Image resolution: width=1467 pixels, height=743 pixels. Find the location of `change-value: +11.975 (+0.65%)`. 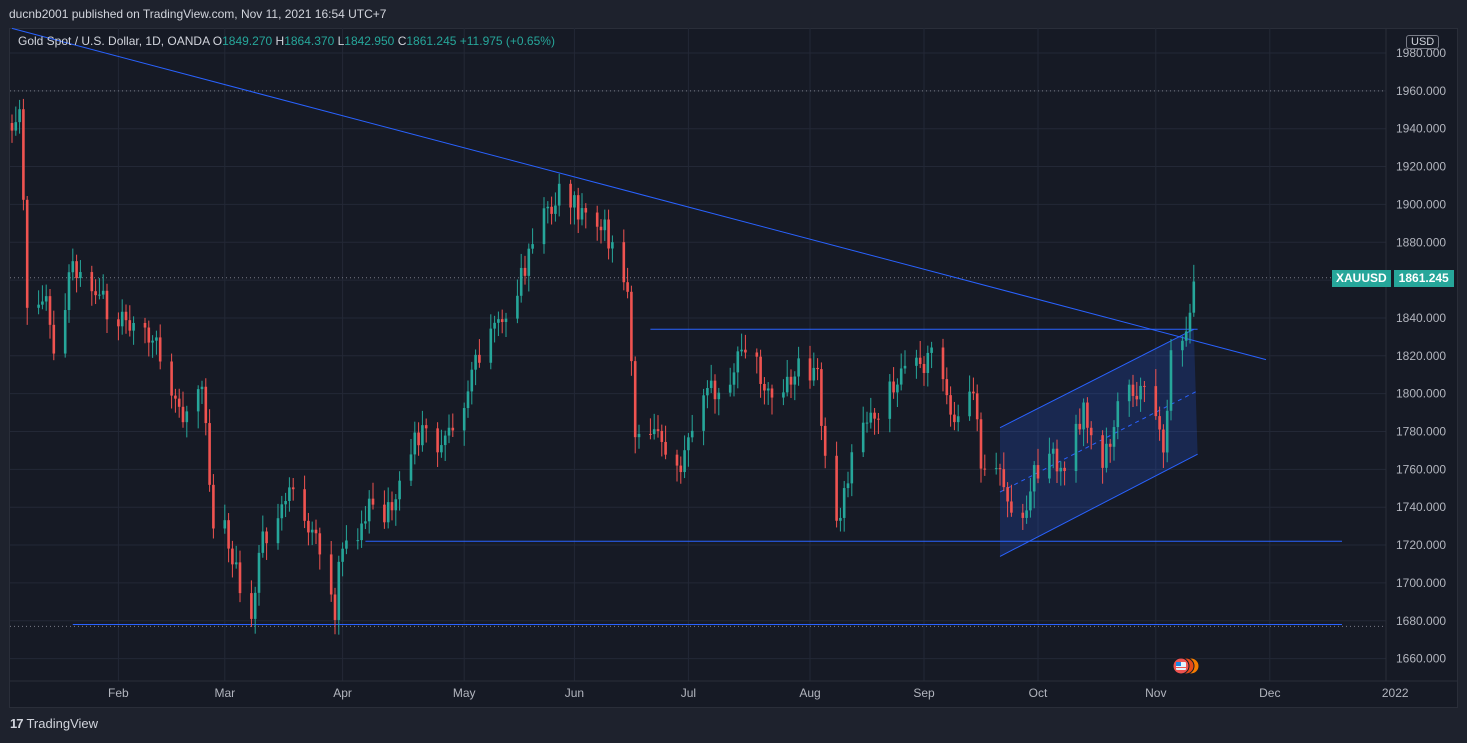

change-value: +11.975 (+0.65%) is located at coordinates (507, 41).